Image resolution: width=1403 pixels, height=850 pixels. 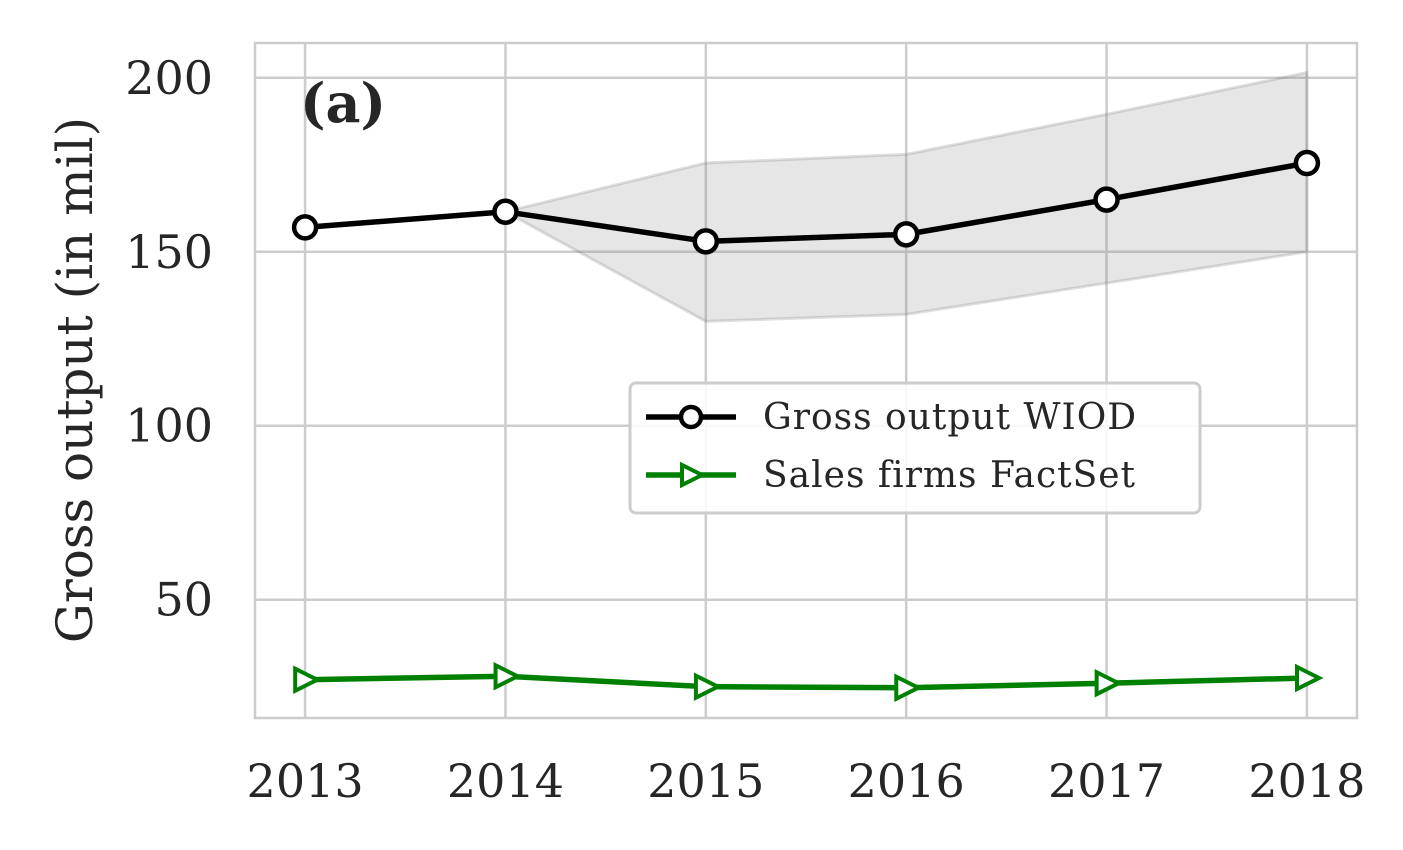 I want to click on y-tick-label: 100, so click(x=169, y=426).